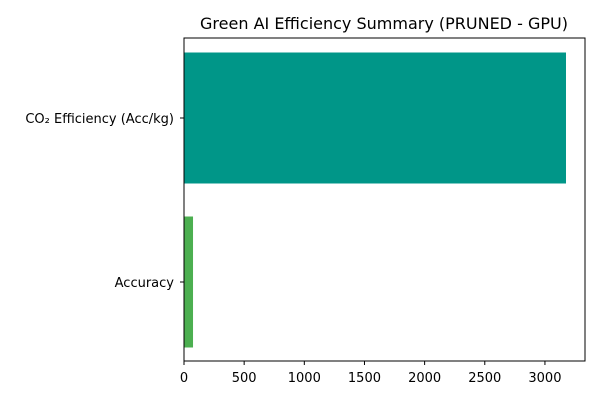 The height and width of the screenshot is (400, 600). Describe the element at coordinates (244, 378) in the screenshot. I see `x-tick-label: 500` at that location.